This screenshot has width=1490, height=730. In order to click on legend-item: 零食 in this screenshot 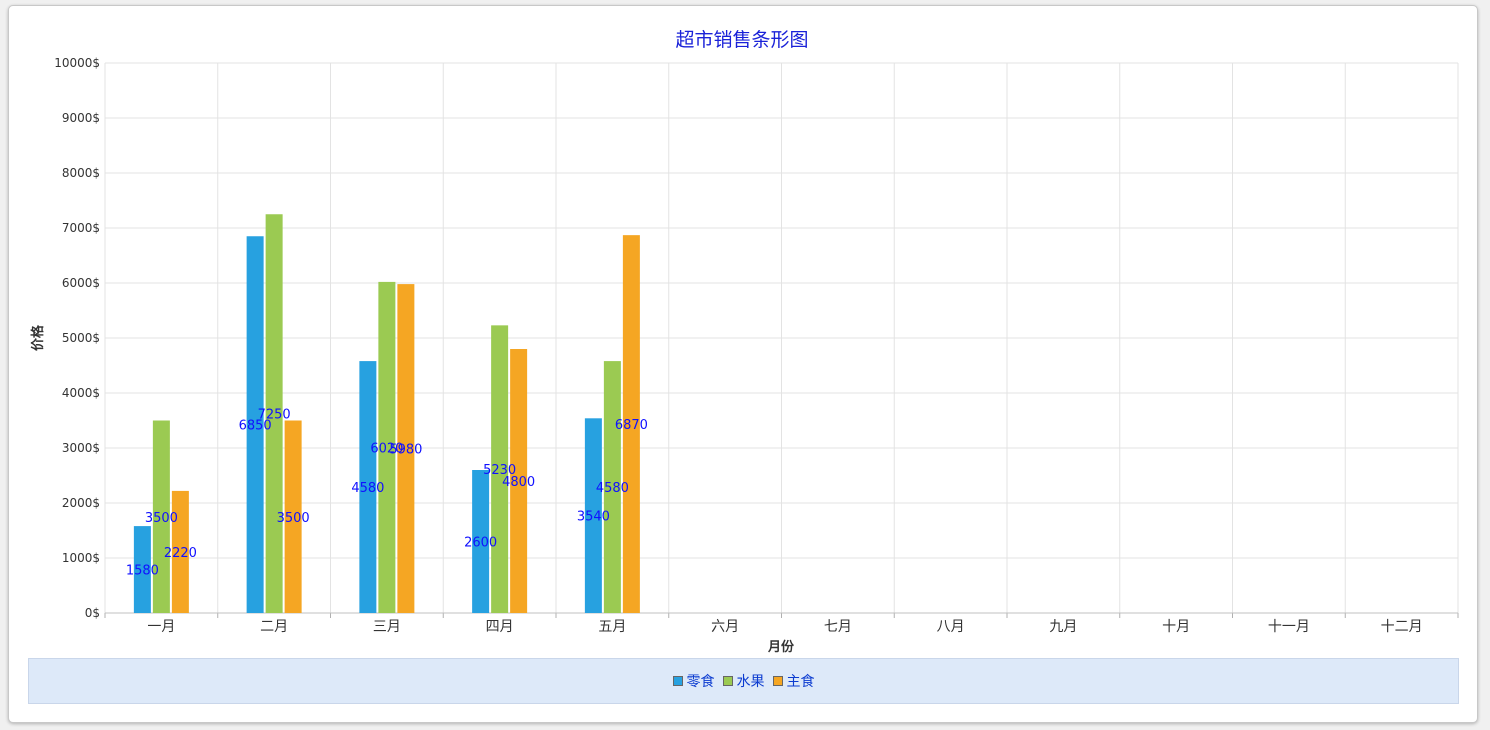, I will do `click(693, 681)`.